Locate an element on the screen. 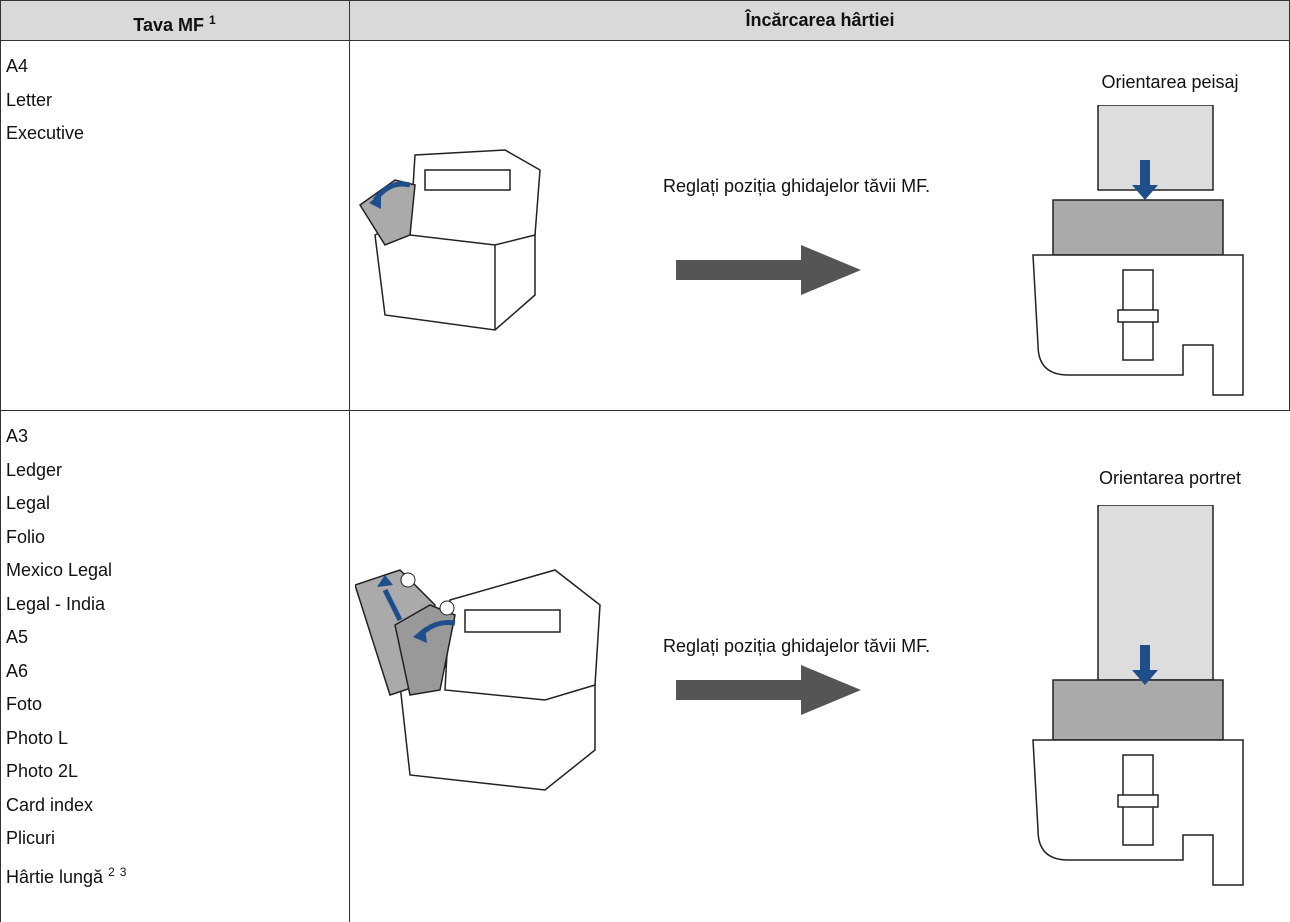 The height and width of the screenshot is (922, 1290). paper-size: A3 is located at coordinates (17, 436).